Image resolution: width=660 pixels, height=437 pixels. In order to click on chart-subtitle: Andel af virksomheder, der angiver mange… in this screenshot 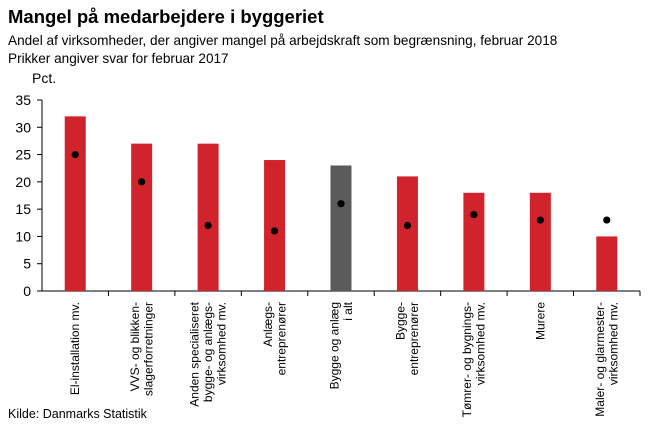, I will do `click(283, 40)`.